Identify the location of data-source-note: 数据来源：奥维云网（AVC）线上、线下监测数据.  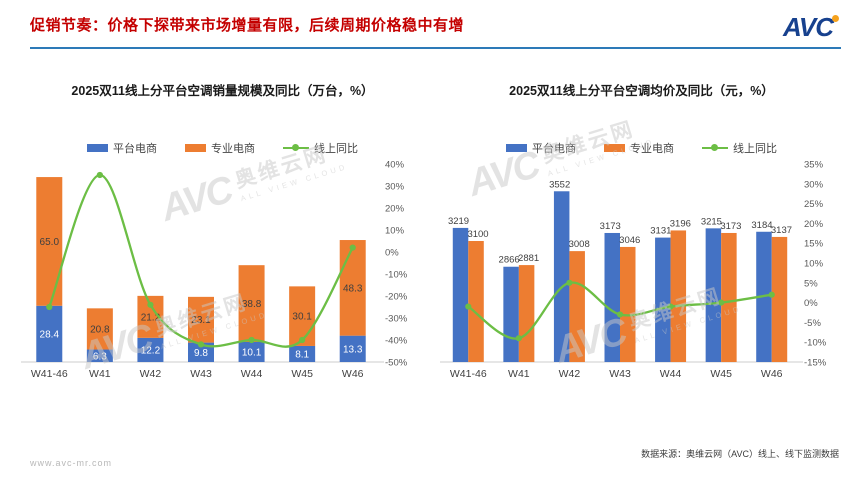
(740, 454).